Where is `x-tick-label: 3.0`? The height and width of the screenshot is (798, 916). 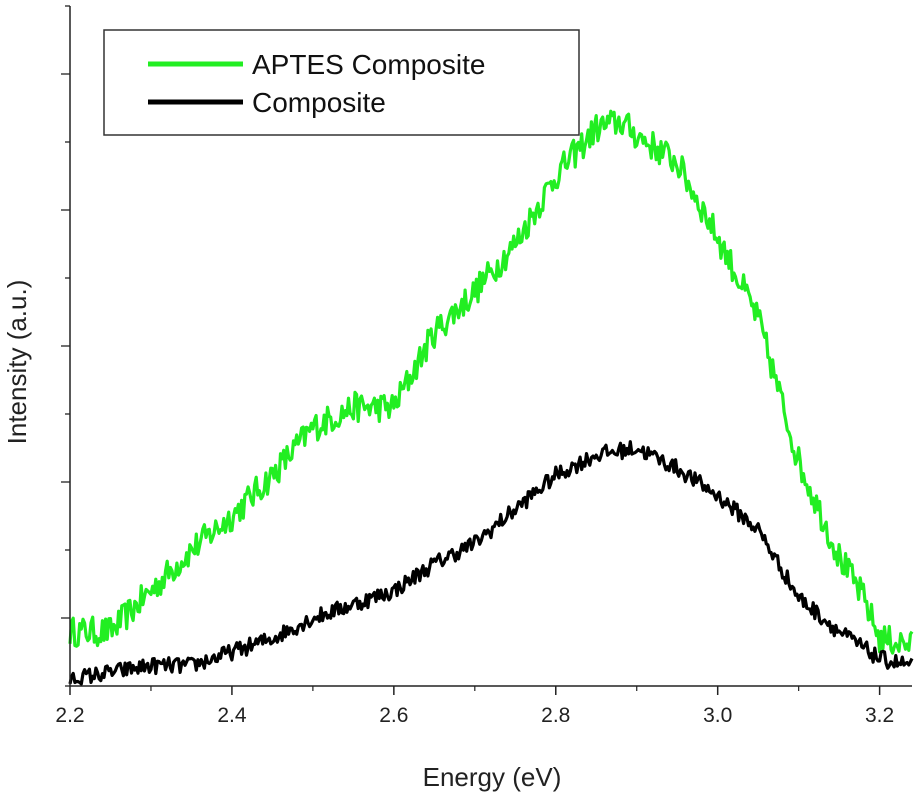
x-tick-label: 3.0 is located at coordinates (717, 715).